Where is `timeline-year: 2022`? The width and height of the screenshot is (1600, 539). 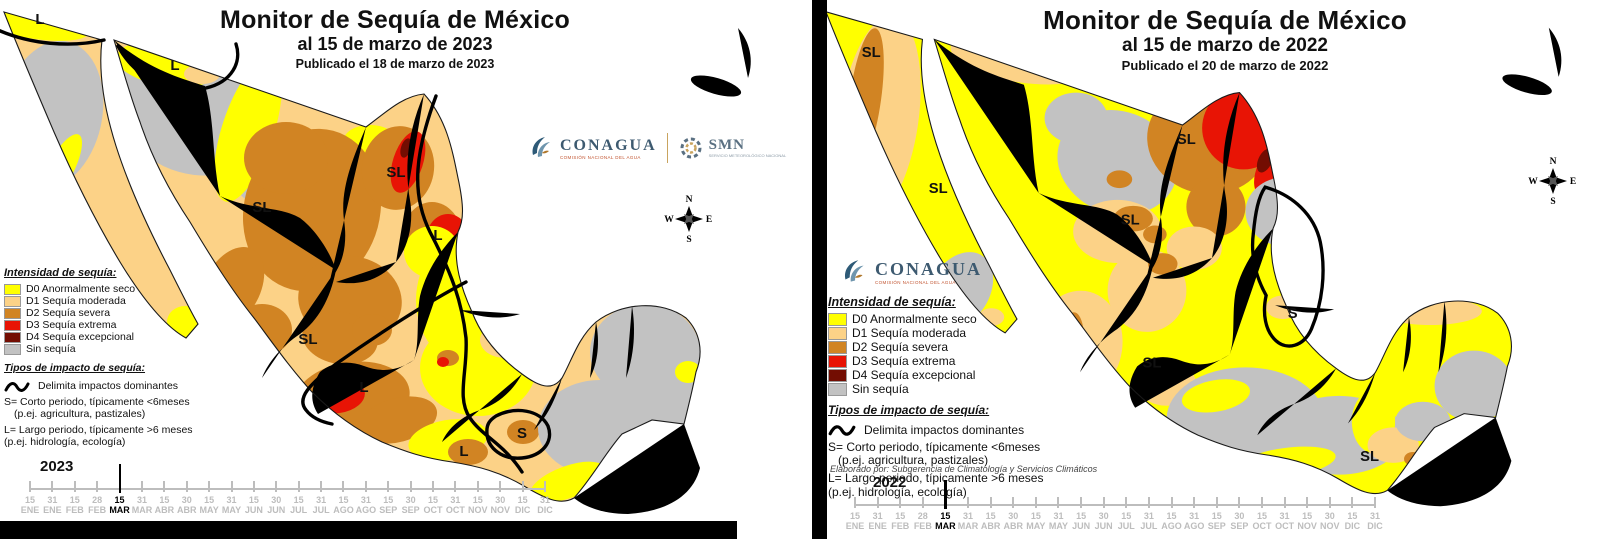
timeline-year: 2022 is located at coordinates (890, 482).